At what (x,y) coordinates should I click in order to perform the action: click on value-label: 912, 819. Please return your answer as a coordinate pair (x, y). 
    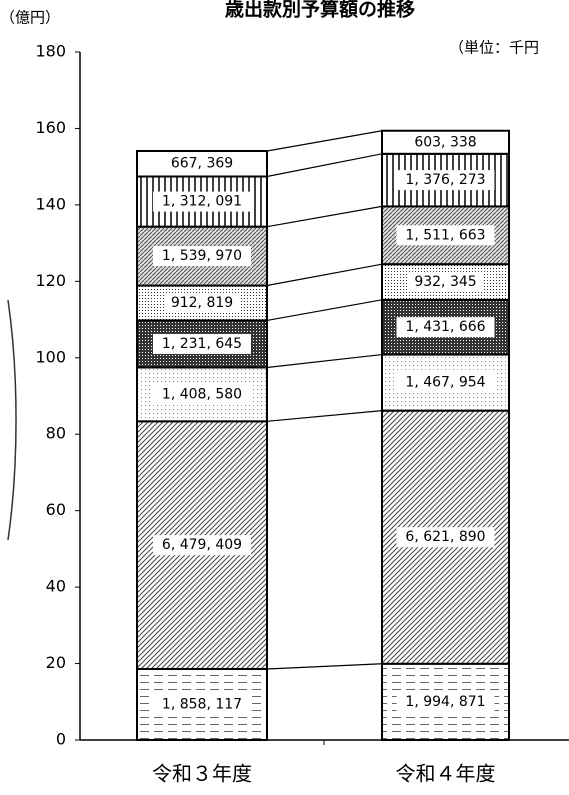
    Looking at the image, I should click on (202, 303).